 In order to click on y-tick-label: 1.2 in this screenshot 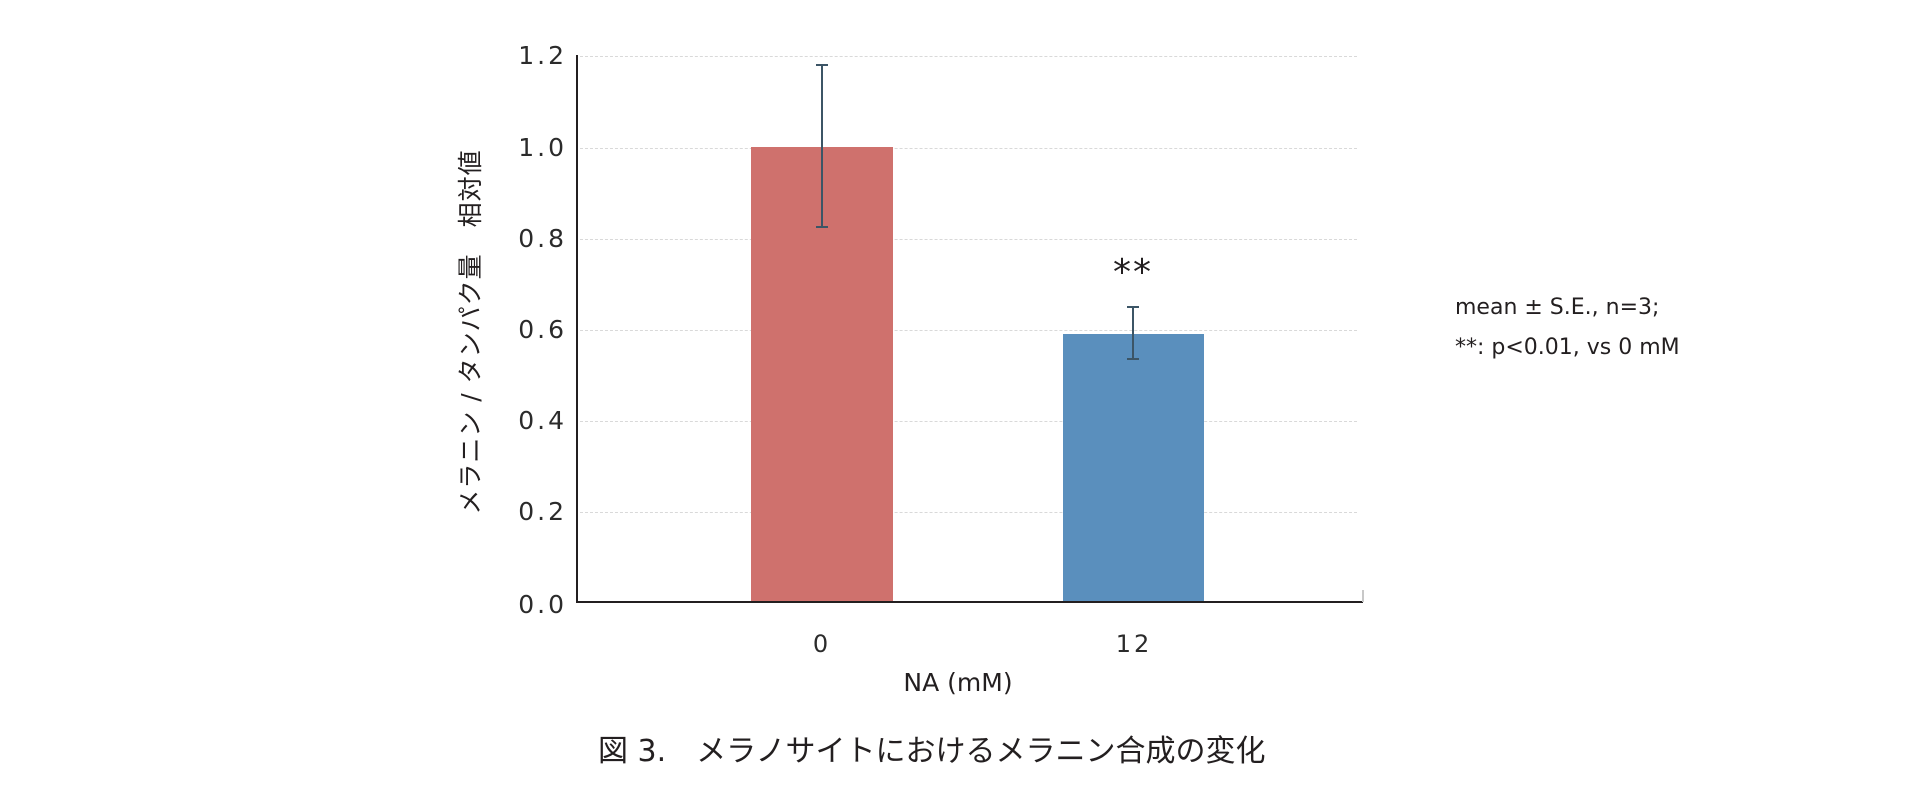, I will do `click(542, 55)`.